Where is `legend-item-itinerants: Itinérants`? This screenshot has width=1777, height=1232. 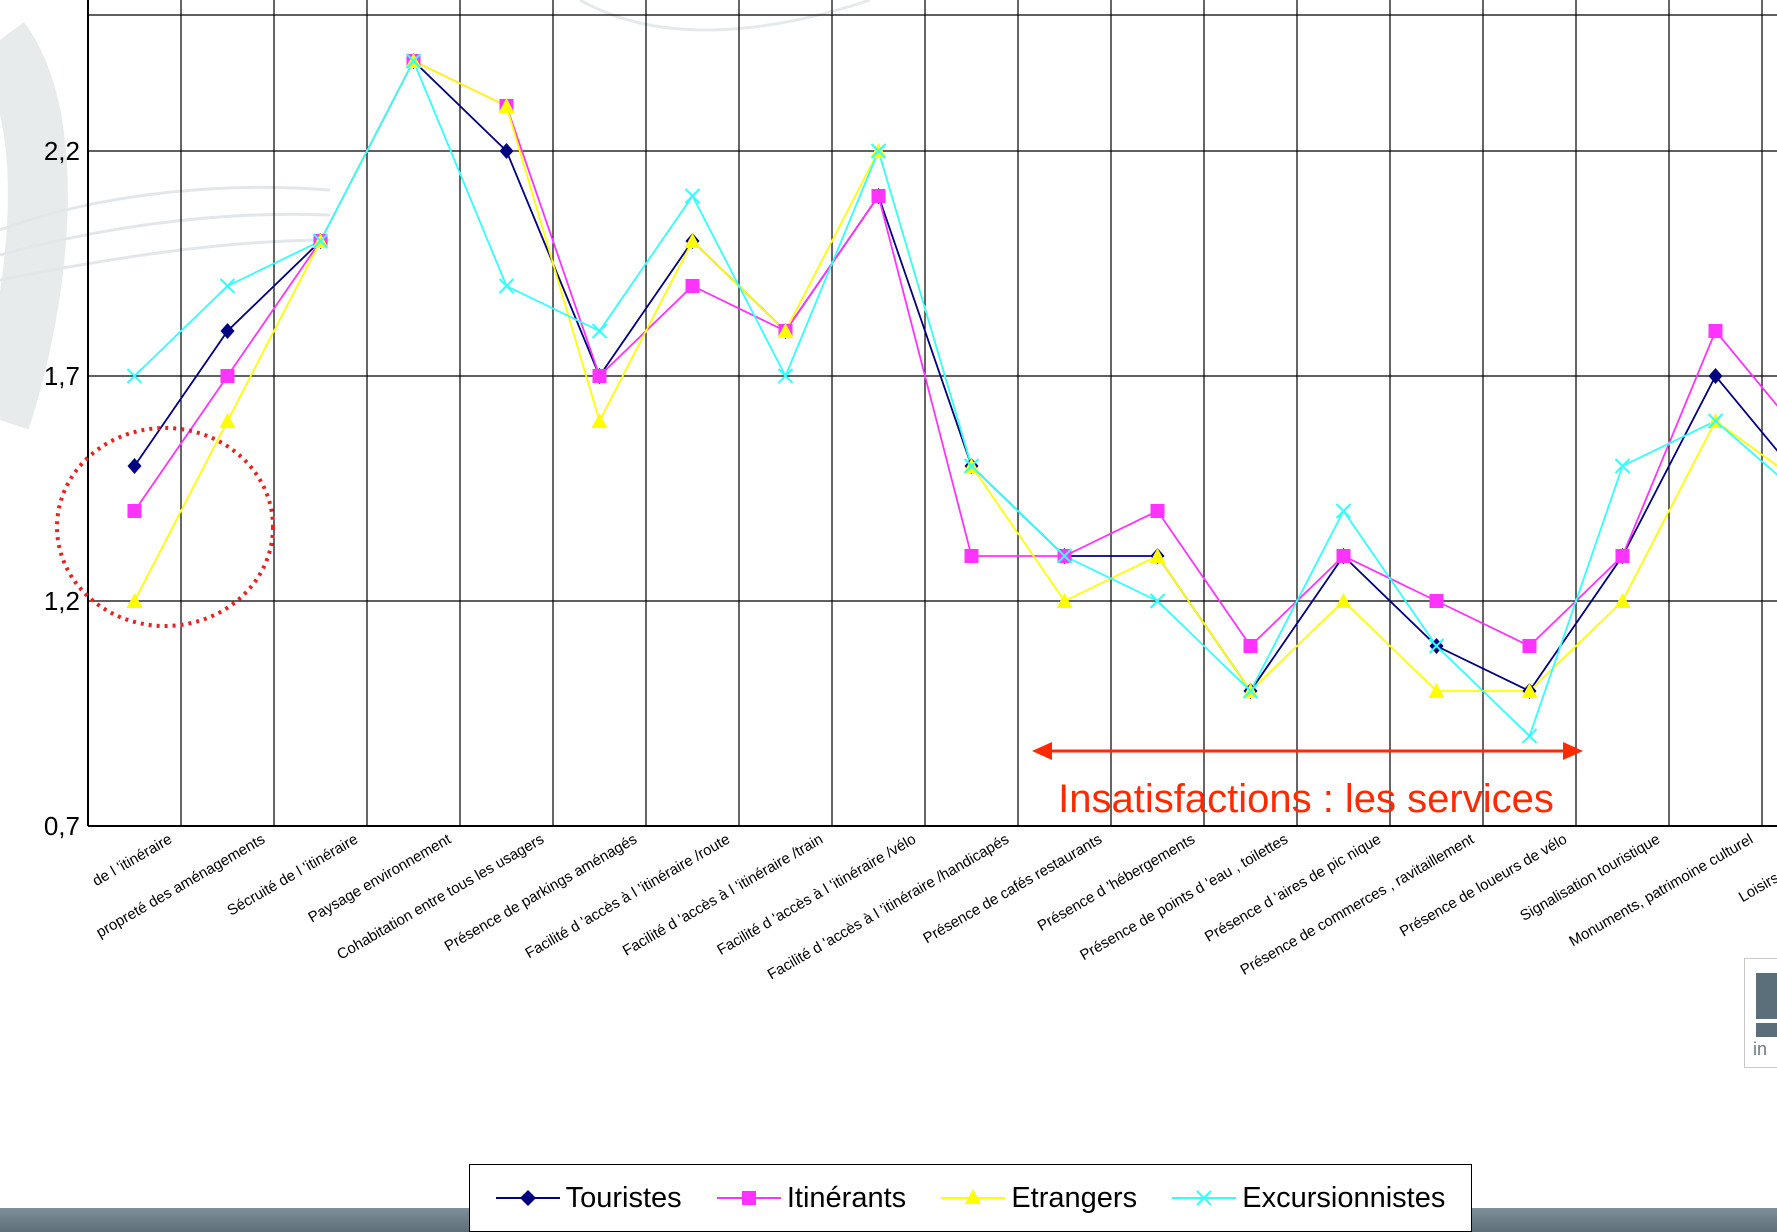
legend-item-itinerants: Itinérants is located at coordinates (811, 1198).